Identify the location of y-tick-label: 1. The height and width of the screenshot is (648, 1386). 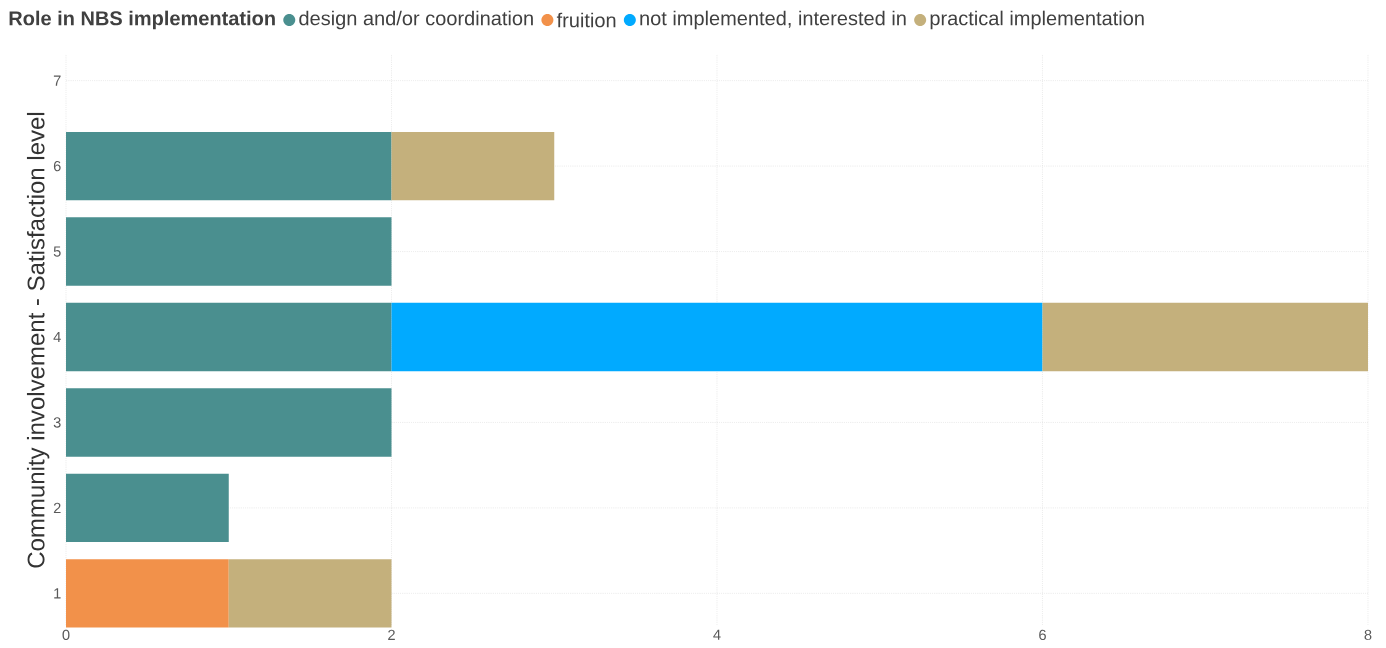
(57, 593).